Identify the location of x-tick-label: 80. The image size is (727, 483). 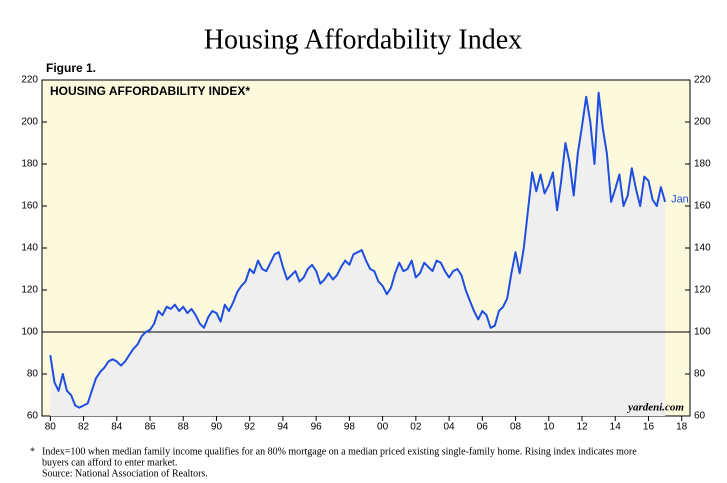
(51, 427).